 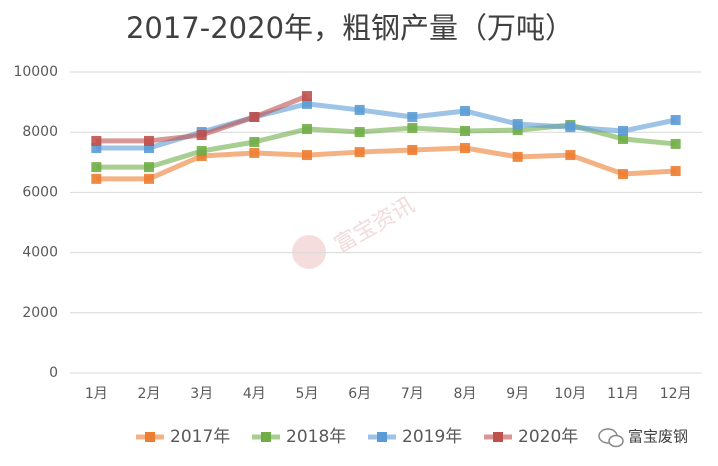 I want to click on x-tick-label: 9月, so click(x=517, y=394).